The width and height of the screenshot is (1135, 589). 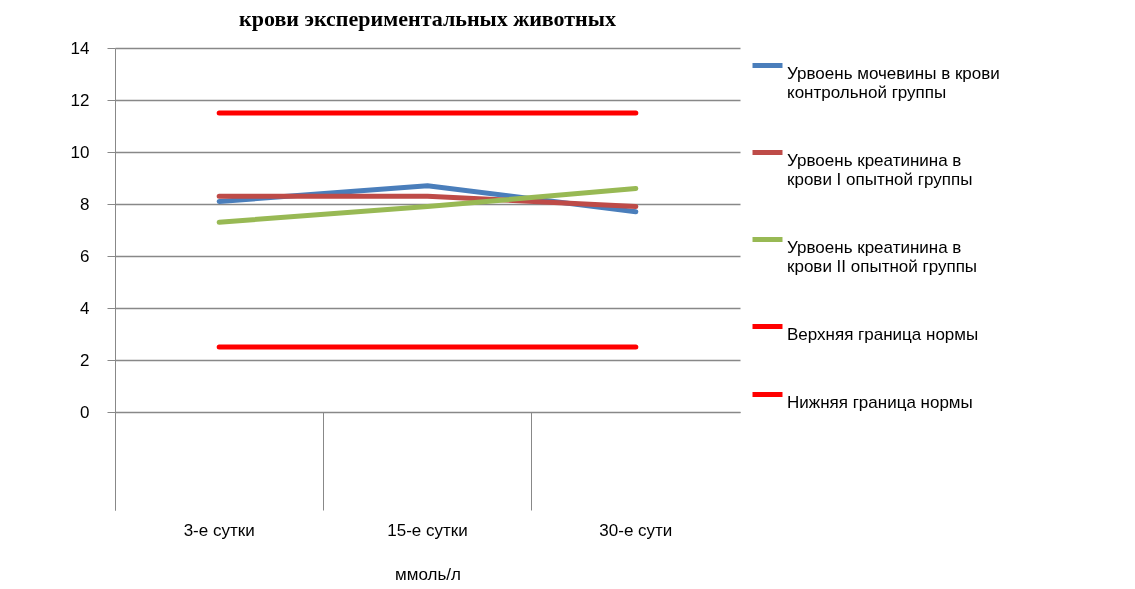 What do you see at coordinates (219, 530) in the screenshot?
I see `x-tick-label: 3-е сутки` at bounding box center [219, 530].